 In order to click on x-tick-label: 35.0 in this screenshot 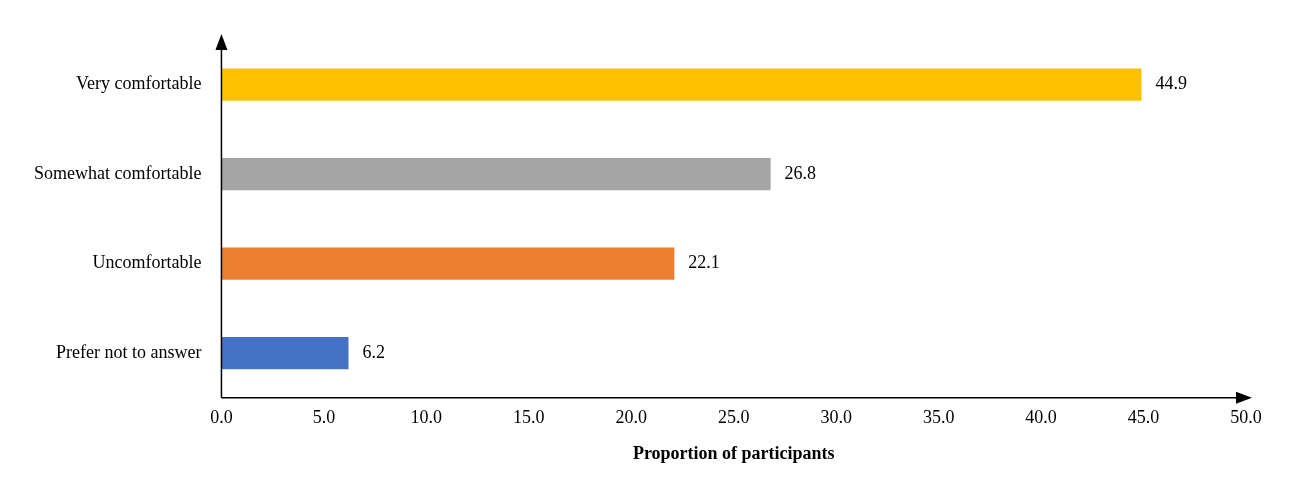, I will do `click(938, 417)`.